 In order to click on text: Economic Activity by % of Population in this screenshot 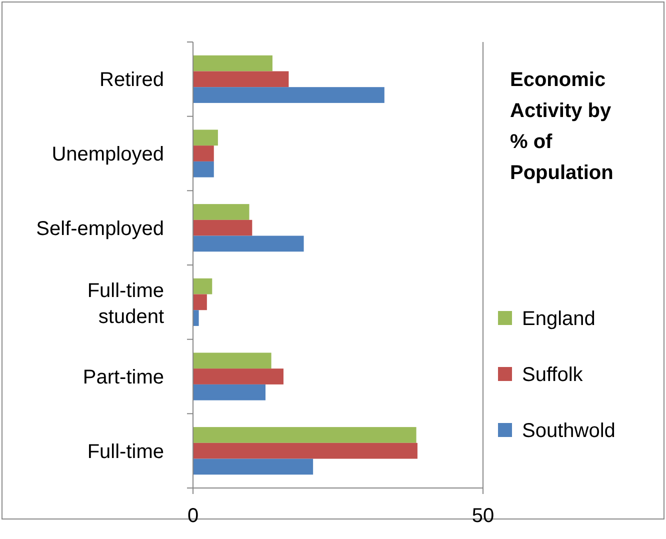, I will do `click(562, 126)`.